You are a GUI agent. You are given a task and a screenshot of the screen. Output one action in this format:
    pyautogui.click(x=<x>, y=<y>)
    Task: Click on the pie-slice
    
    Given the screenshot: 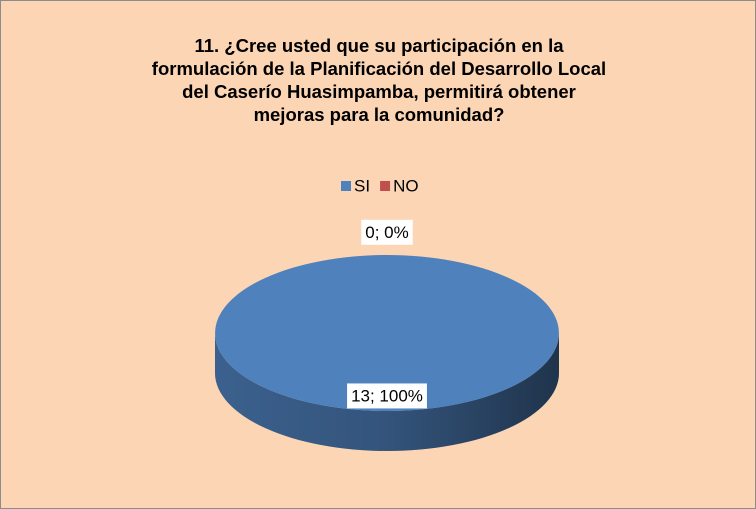 What is the action you would take?
    pyautogui.click(x=387, y=333)
    